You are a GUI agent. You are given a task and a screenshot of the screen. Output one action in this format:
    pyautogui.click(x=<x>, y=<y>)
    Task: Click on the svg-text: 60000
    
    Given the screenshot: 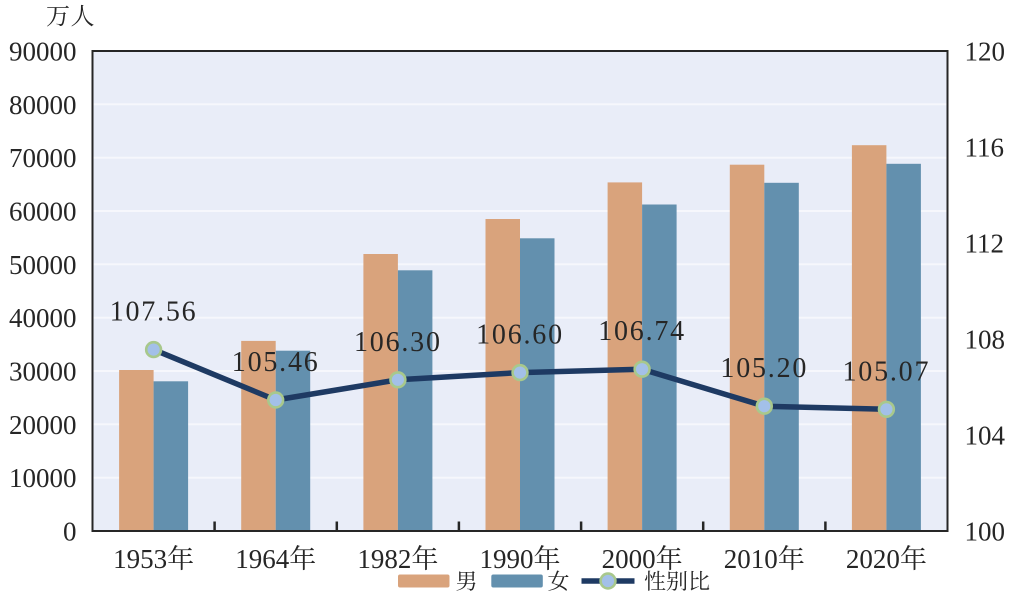 What is the action you would take?
    pyautogui.click(x=43, y=212)
    